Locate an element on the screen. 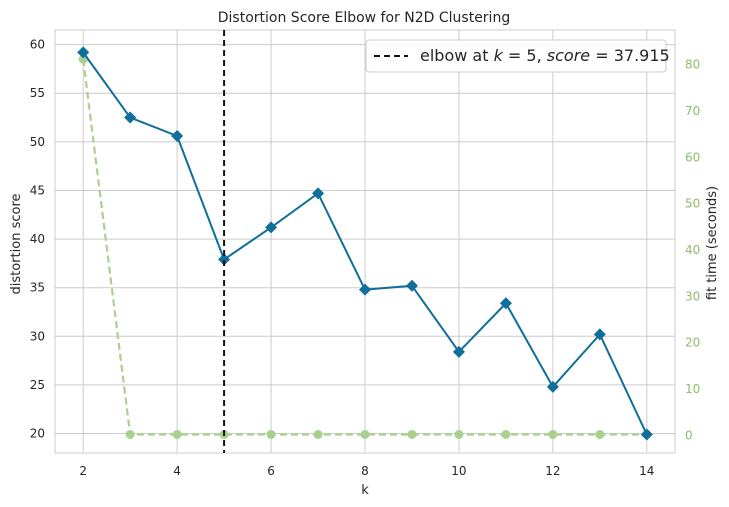  y2-tick-label: 70 is located at coordinates (692, 111).